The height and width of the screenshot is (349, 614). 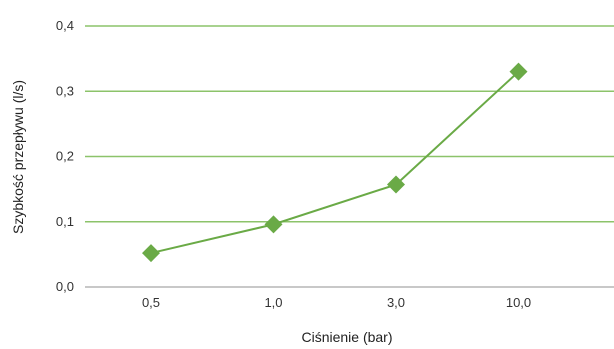 I want to click on y-tick-label: 0,2, so click(x=65, y=156).